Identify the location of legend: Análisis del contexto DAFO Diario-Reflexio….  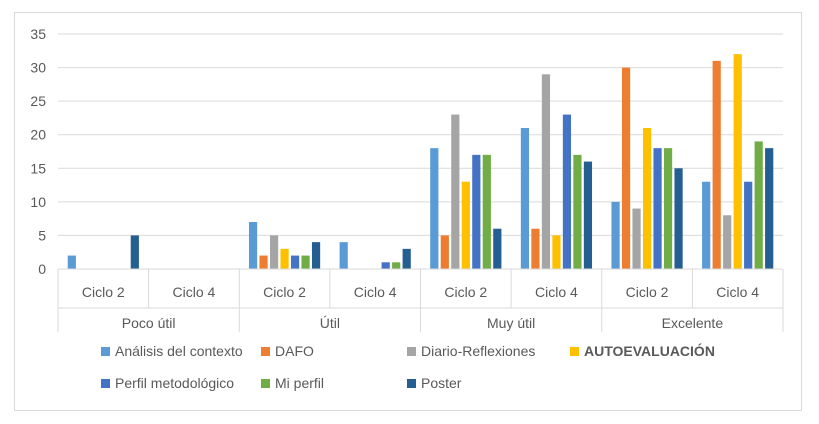
(408, 366).